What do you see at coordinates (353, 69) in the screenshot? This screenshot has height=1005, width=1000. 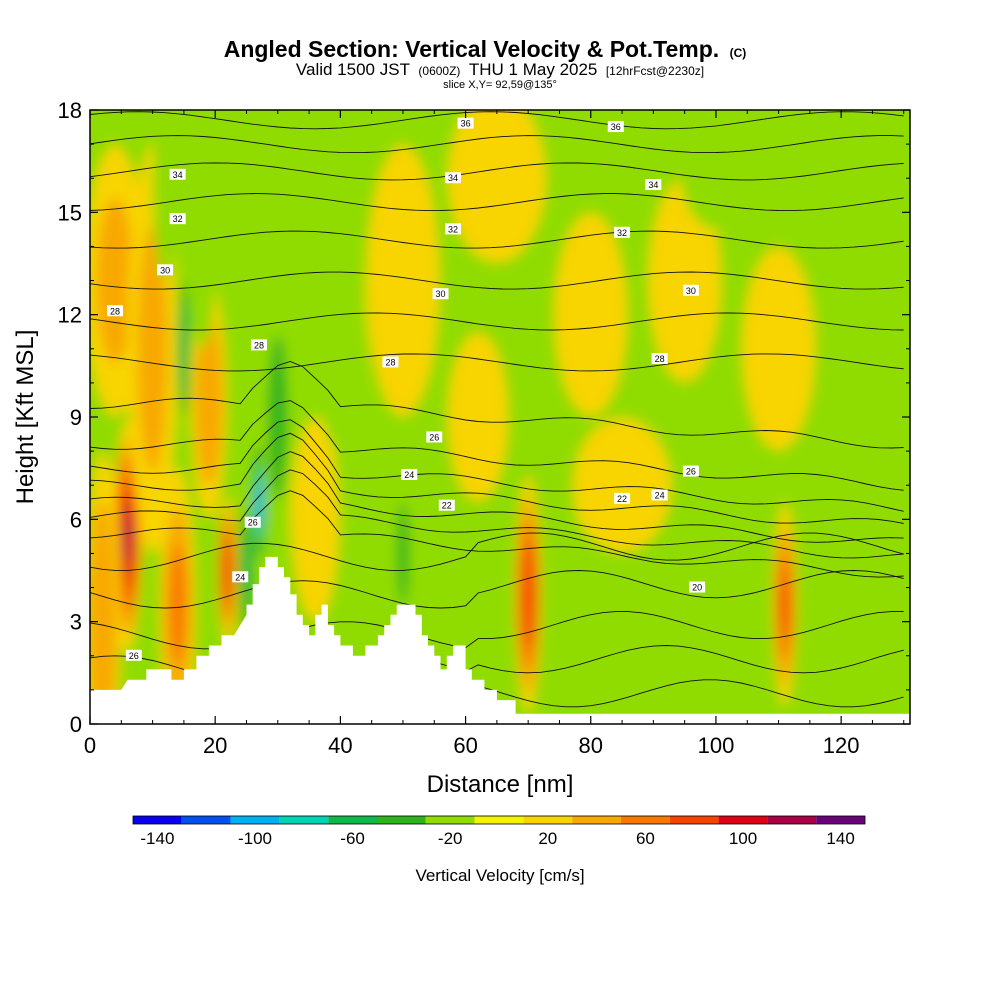 I see `valid-prefix: Valid 1500 JST` at bounding box center [353, 69].